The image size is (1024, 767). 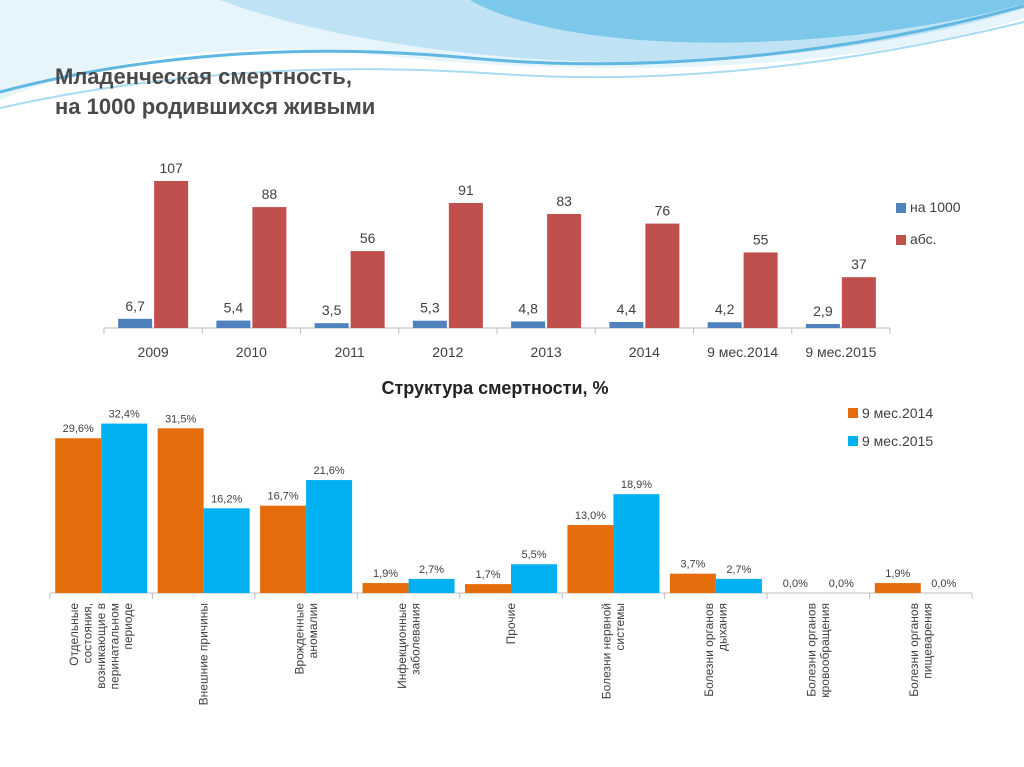 What do you see at coordinates (590, 516) in the screenshot?
I see `data-label-9-months-2014: 13,0%` at bounding box center [590, 516].